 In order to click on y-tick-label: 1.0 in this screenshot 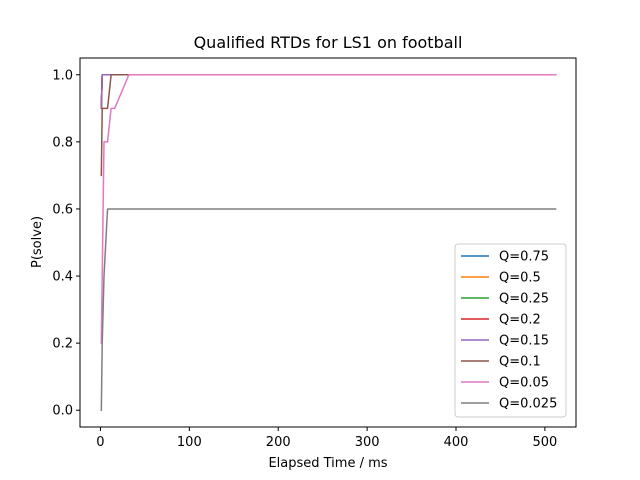, I will do `click(62, 75)`.